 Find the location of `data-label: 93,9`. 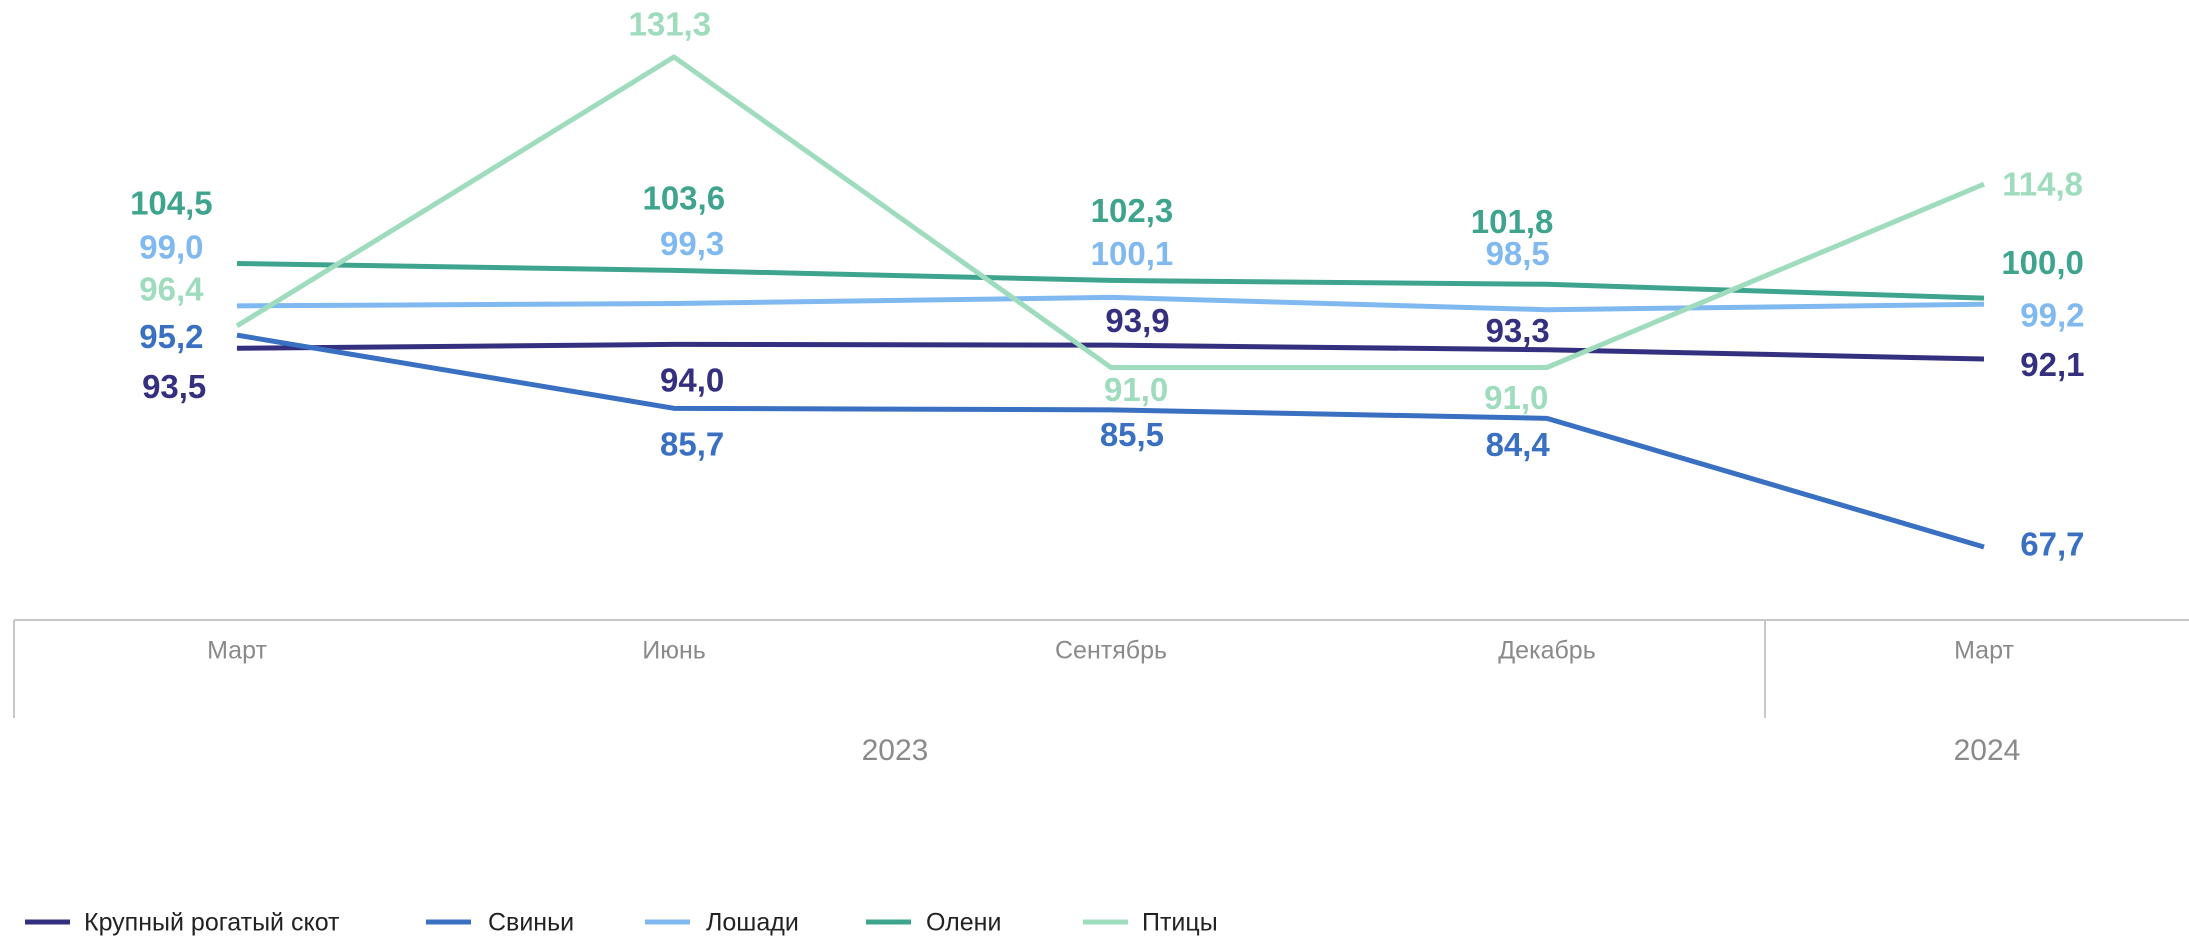

data-label: 93,9 is located at coordinates (1137, 320).